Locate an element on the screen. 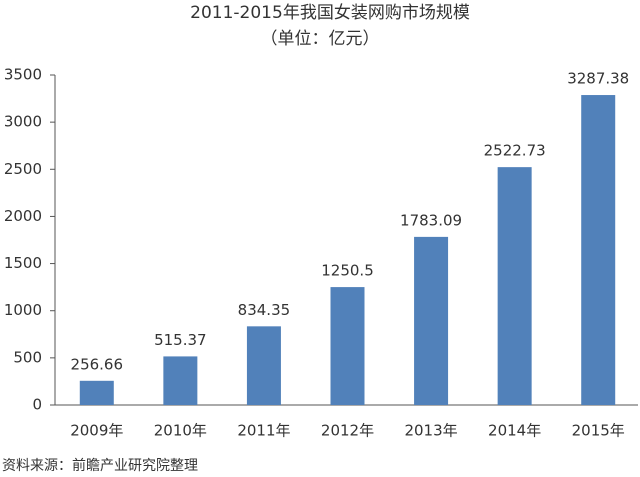  y-tick-label: 0 is located at coordinates (37, 405).